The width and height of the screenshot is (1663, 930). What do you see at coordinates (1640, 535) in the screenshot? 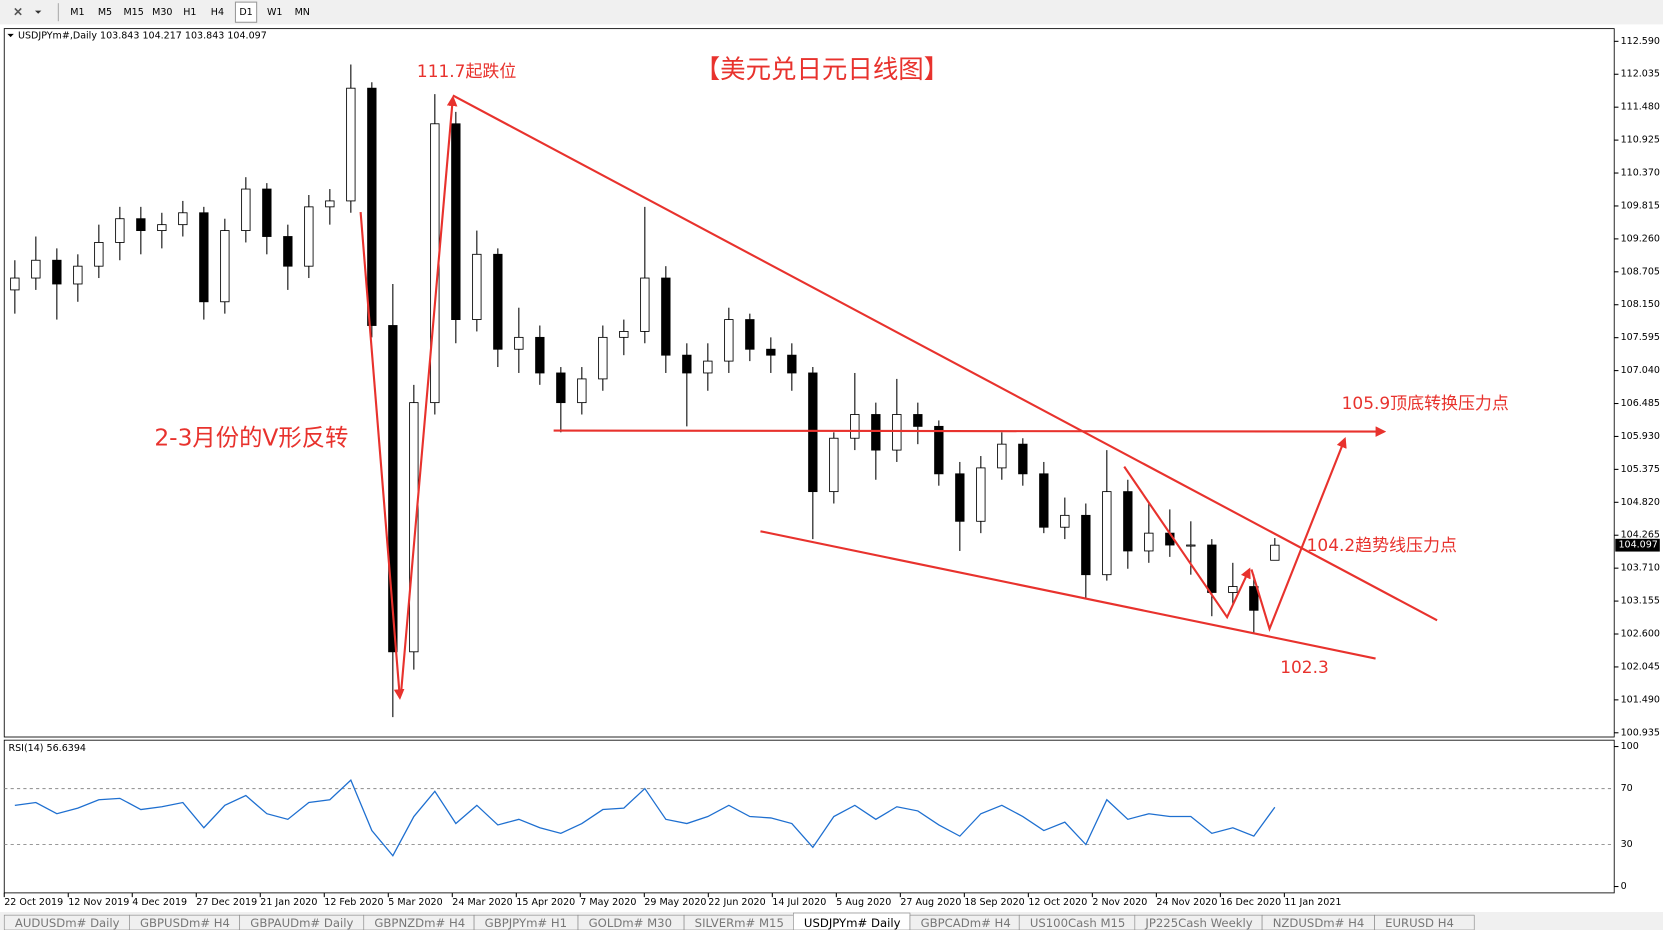
I see `y-tick-label: 104.265` at bounding box center [1640, 535].